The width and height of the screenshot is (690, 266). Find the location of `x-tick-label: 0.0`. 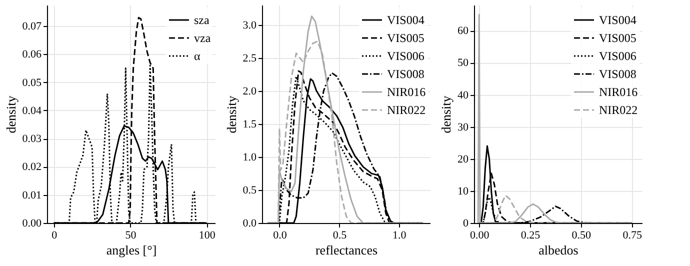

x-tick-label: 0.0 is located at coordinates (280, 236).